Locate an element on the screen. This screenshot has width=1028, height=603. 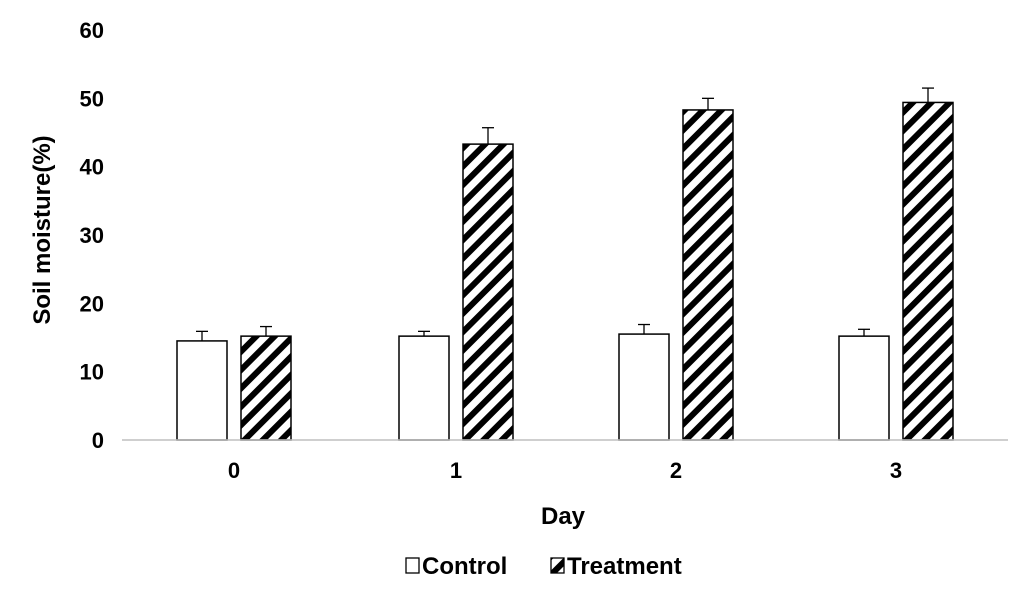
y-axis-title: Soil moisture(%) is located at coordinates (42, 229).